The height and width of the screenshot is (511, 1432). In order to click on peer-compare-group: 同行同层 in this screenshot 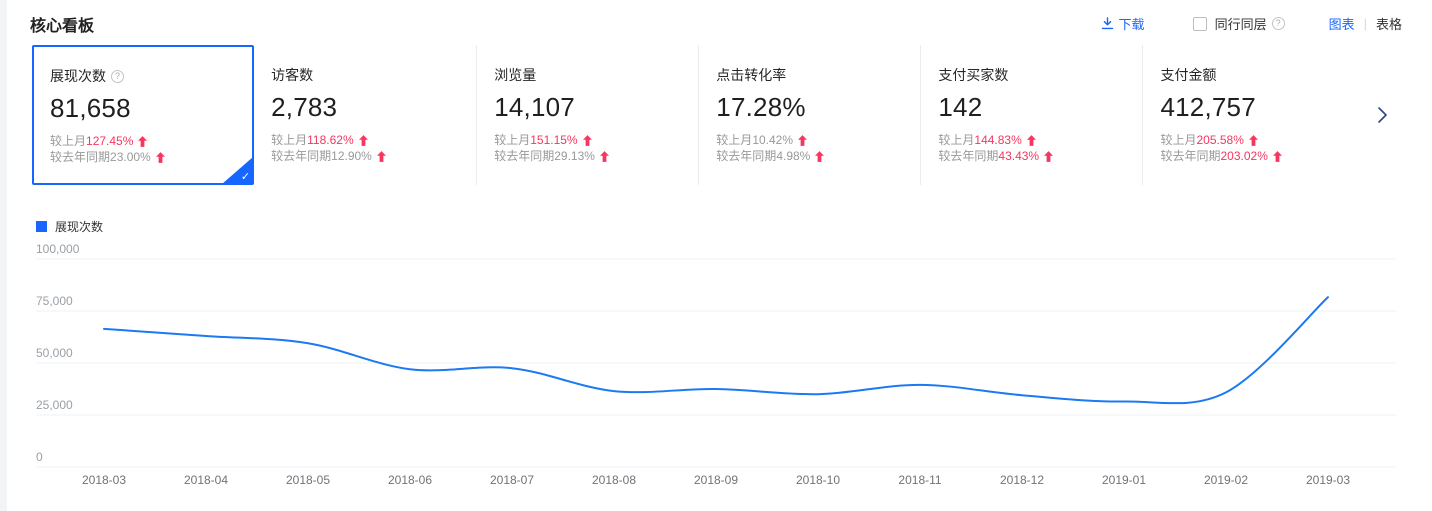, I will do `click(1238, 23)`.